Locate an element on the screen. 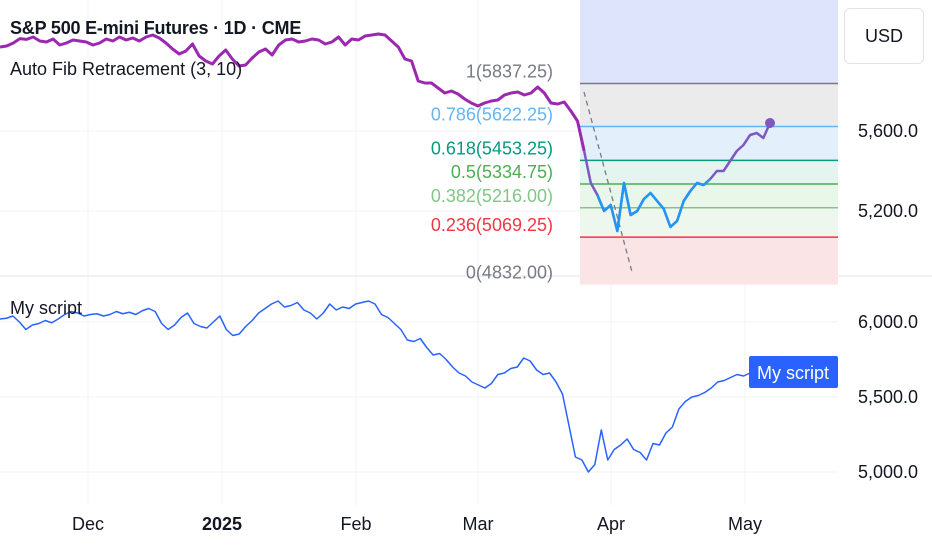 The image size is (932, 555). price-line-retracement is located at coordinates (654, 205).